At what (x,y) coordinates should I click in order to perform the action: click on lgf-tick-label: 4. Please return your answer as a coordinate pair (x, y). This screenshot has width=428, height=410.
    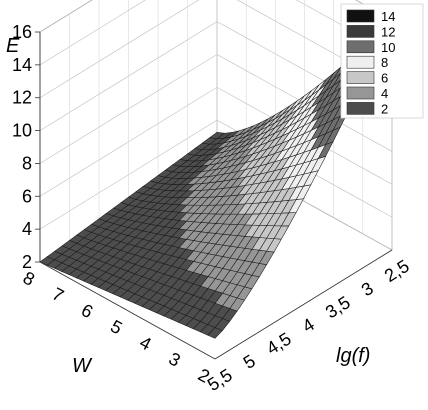
    Looking at the image, I should click on (308, 325).